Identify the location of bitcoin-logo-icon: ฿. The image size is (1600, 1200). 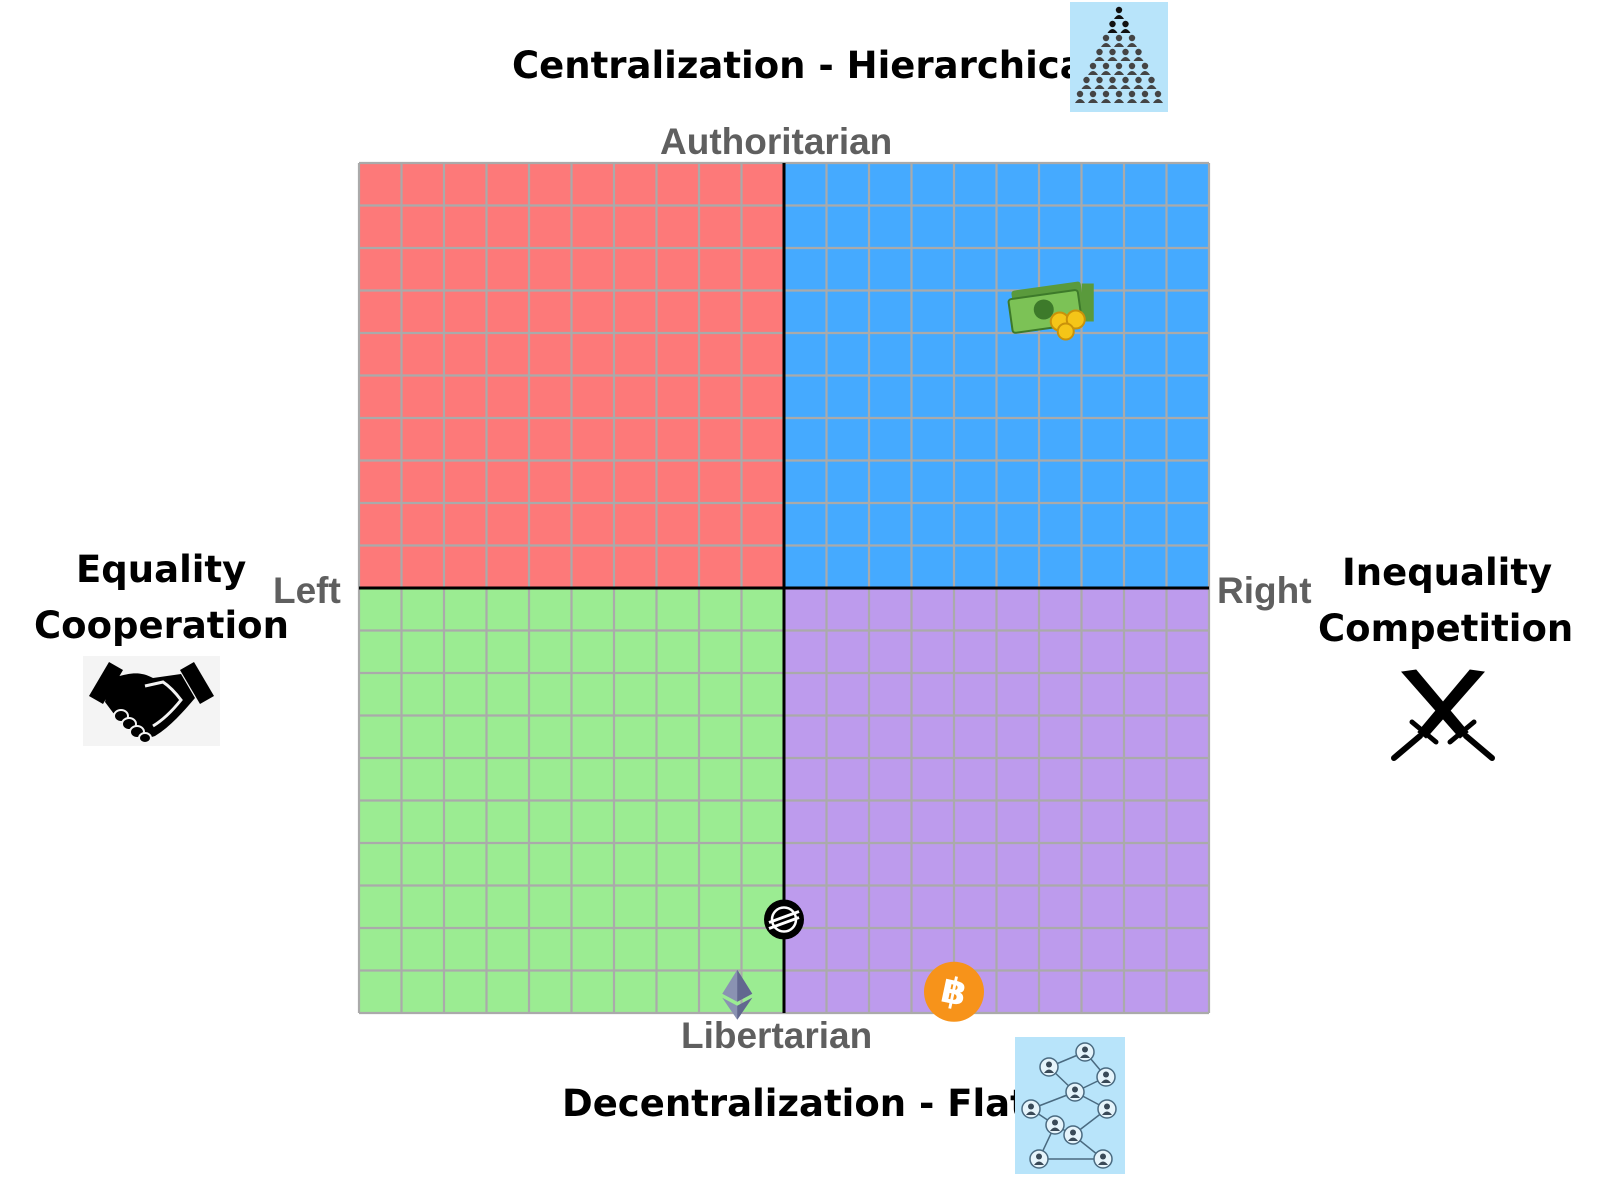
(954, 991).